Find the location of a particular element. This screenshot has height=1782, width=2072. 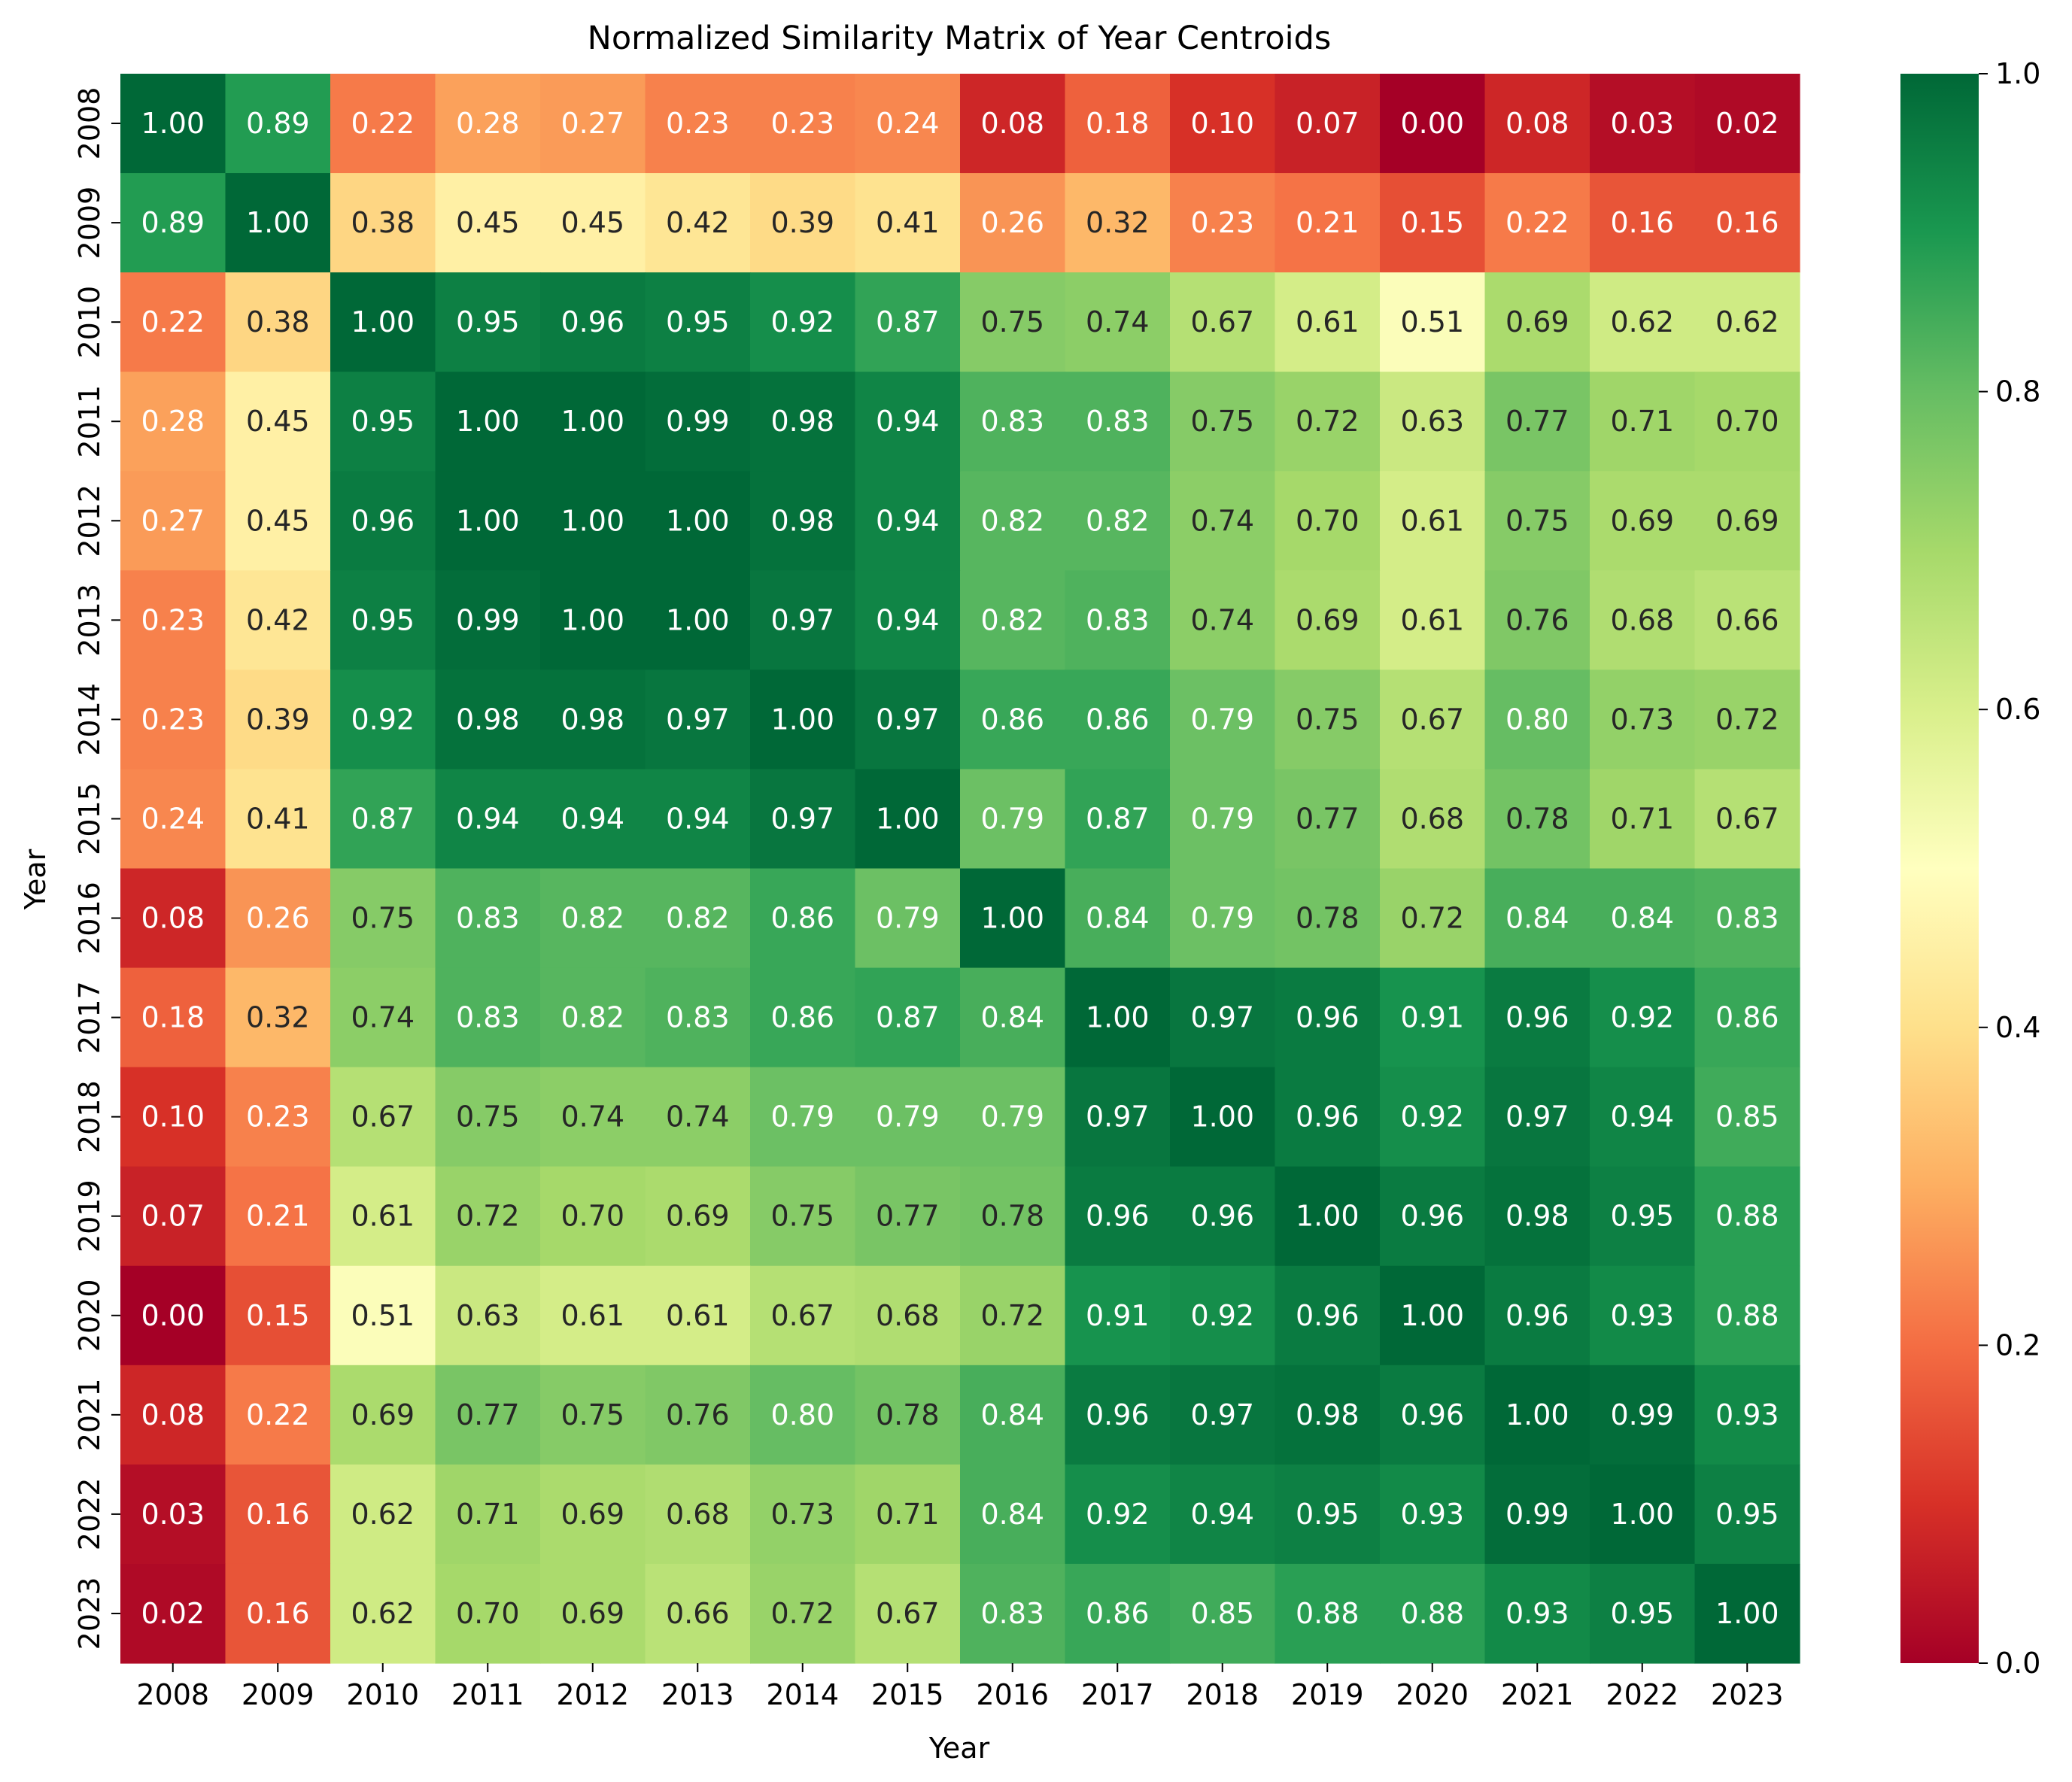

cell-value-label: 0.79 is located at coordinates (802, 1117).